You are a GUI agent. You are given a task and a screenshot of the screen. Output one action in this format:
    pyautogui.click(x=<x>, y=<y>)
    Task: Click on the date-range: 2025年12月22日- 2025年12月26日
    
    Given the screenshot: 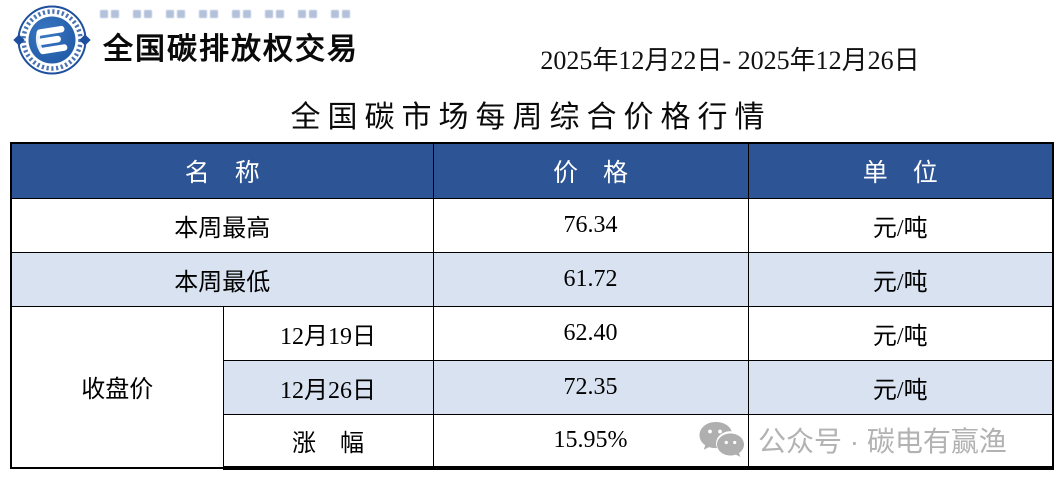 What is the action you would take?
    pyautogui.click(x=730, y=60)
    